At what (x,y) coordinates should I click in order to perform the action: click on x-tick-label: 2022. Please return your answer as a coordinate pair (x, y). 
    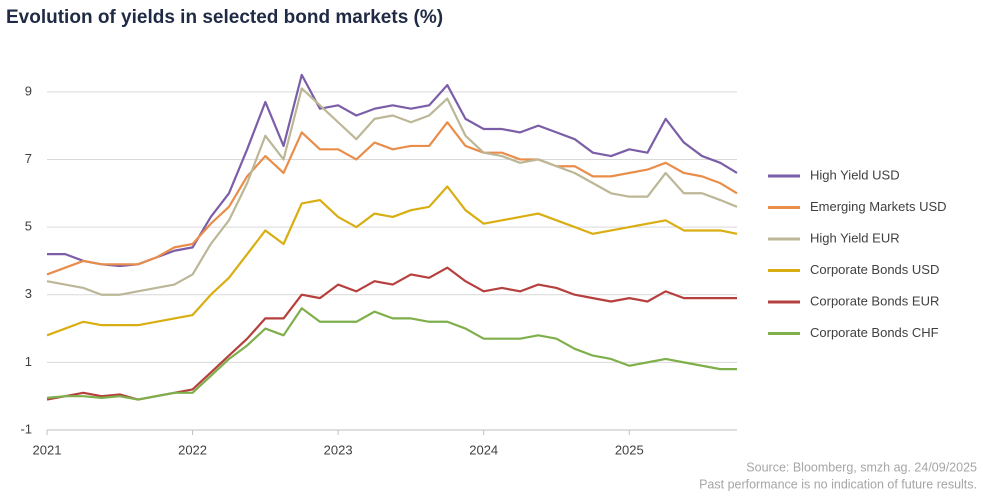
    Looking at the image, I should click on (192, 449).